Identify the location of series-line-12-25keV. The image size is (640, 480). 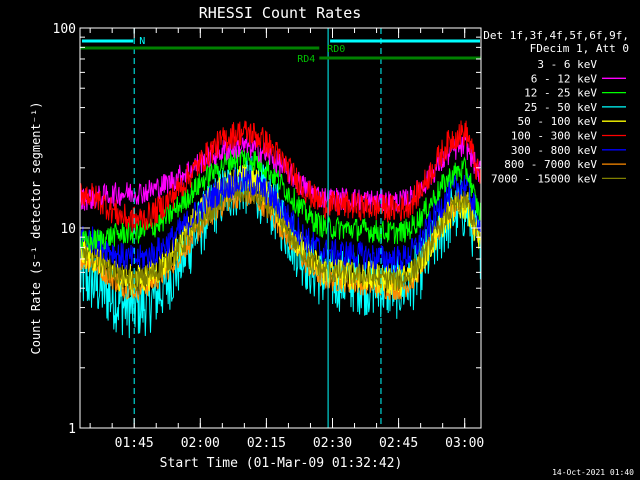
(280, 200).